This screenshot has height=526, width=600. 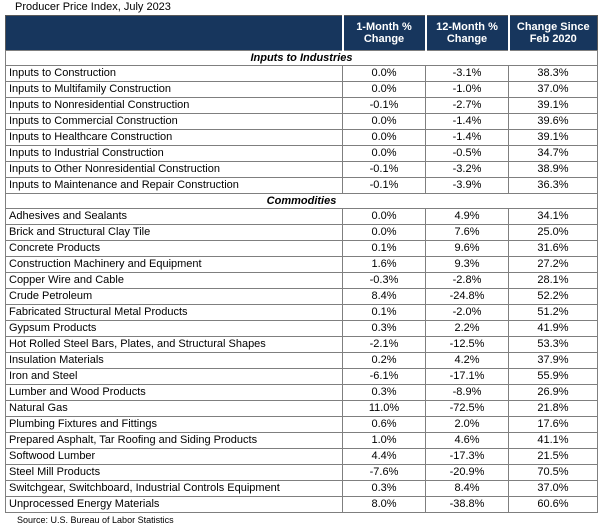 I want to click on table-row: Adhesives and Sealants 0.0% 4.9% 34.1%, so click(x=301, y=216).